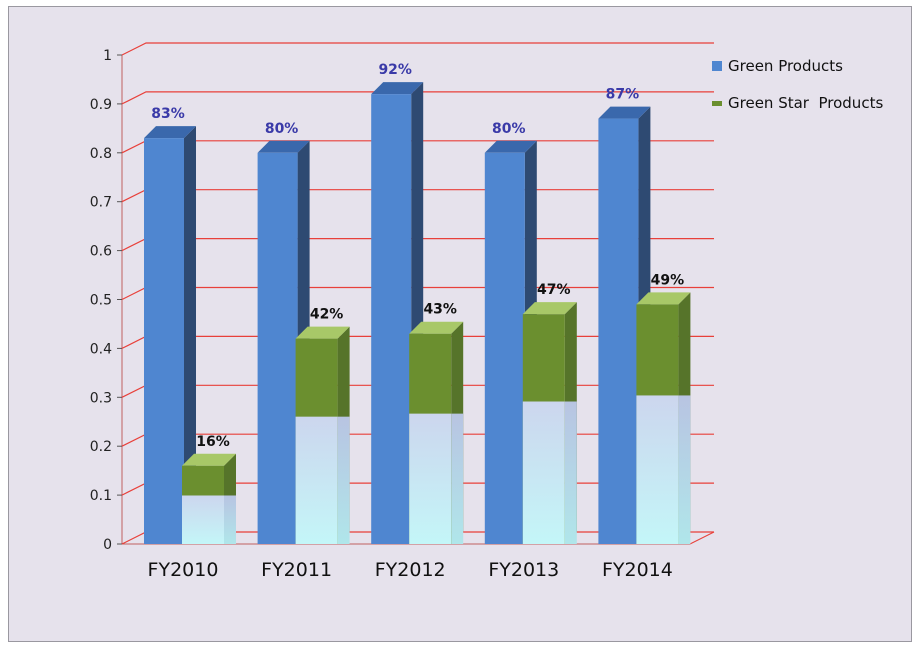  What do you see at coordinates (395, 70) in the screenshot?
I see `data-label-green-products: 92%` at bounding box center [395, 70].